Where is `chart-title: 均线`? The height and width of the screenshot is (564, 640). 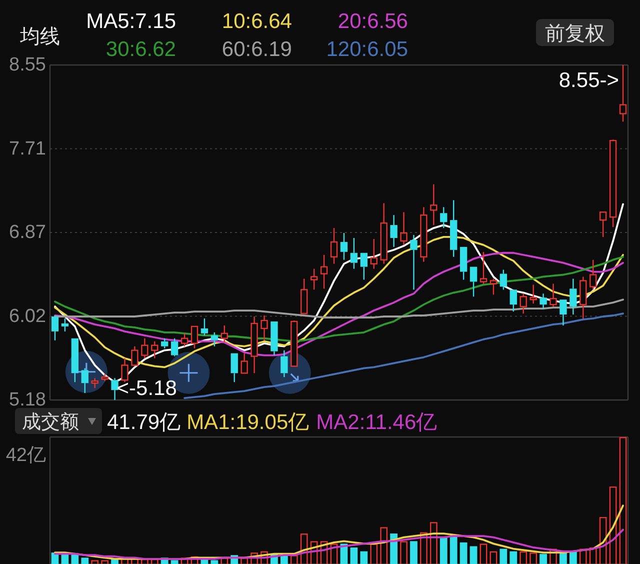
chart-title: 均线 is located at coordinates (39, 37).